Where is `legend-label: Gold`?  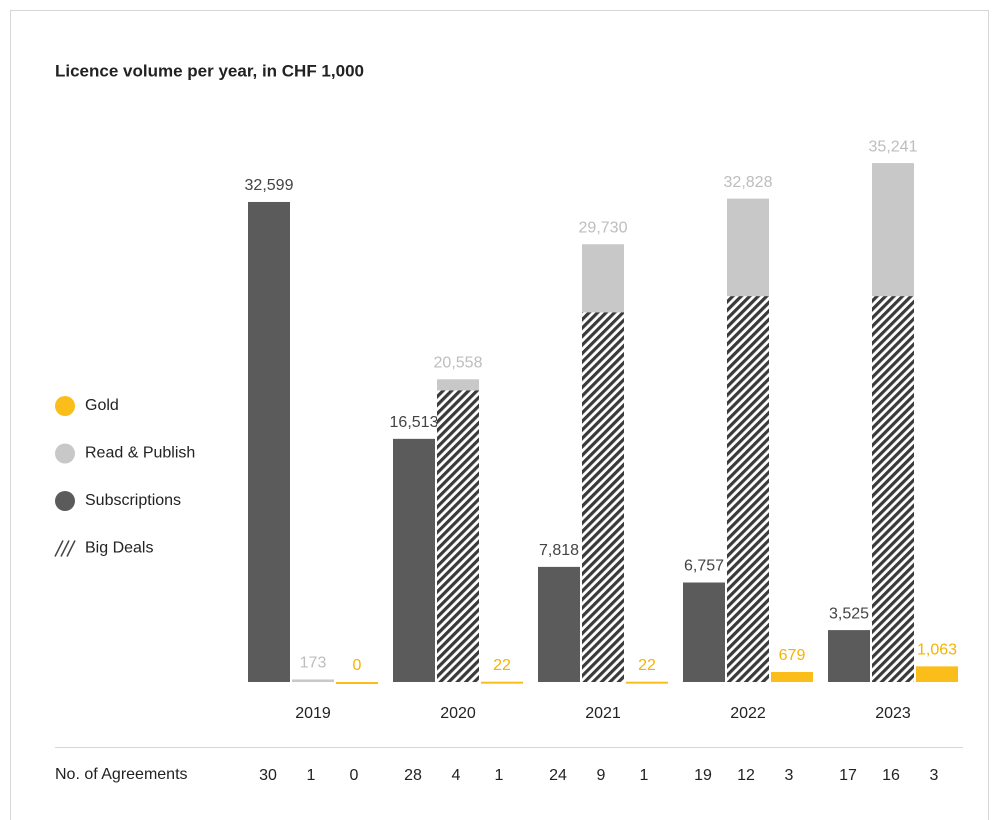
legend-label: Gold is located at coordinates (102, 405).